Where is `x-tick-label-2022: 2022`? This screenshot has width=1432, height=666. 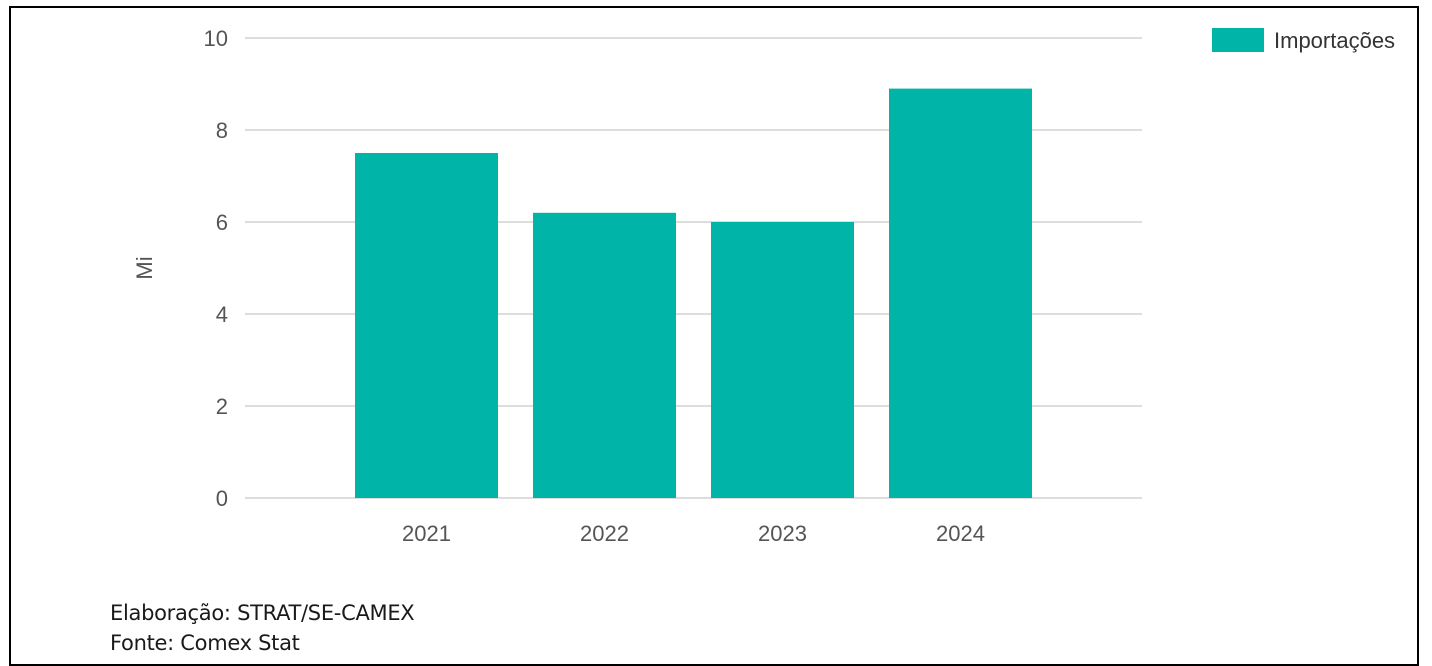
x-tick-label-2022: 2022 is located at coordinates (604, 533).